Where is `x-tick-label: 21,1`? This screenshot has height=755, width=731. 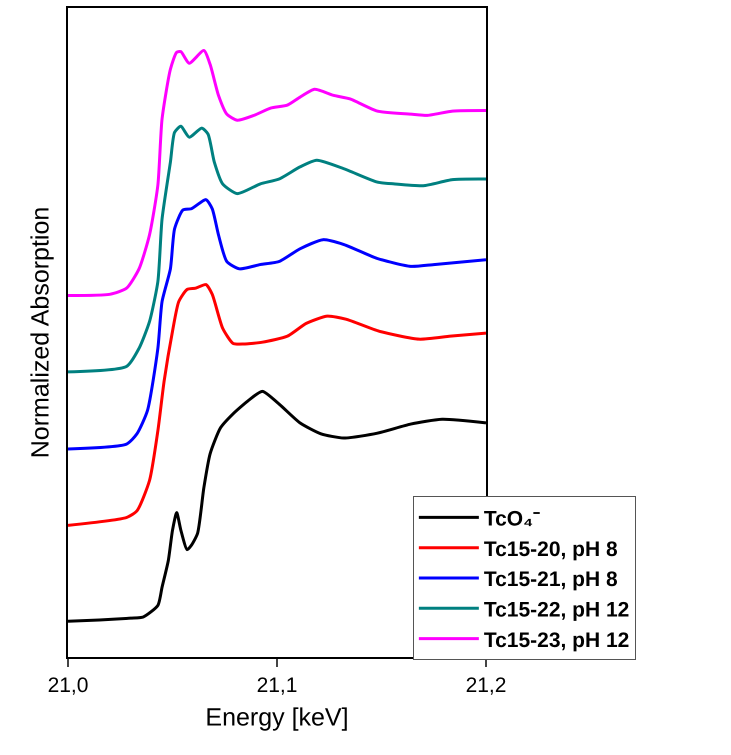 x-tick-label: 21,1 is located at coordinates (277, 686).